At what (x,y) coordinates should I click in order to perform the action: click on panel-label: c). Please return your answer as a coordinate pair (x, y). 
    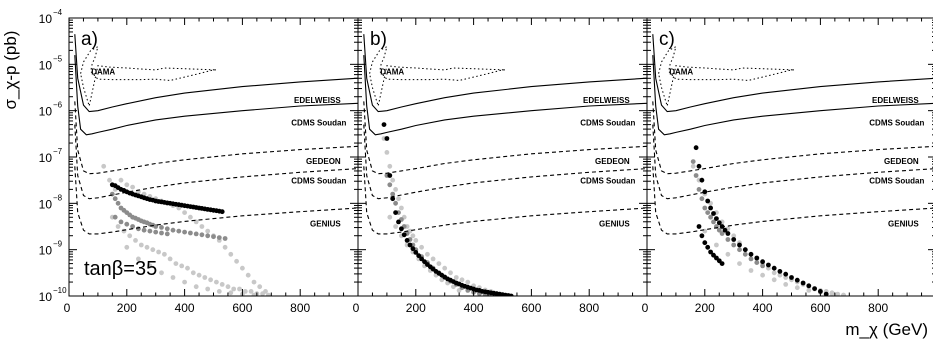
    Looking at the image, I should click on (667, 39).